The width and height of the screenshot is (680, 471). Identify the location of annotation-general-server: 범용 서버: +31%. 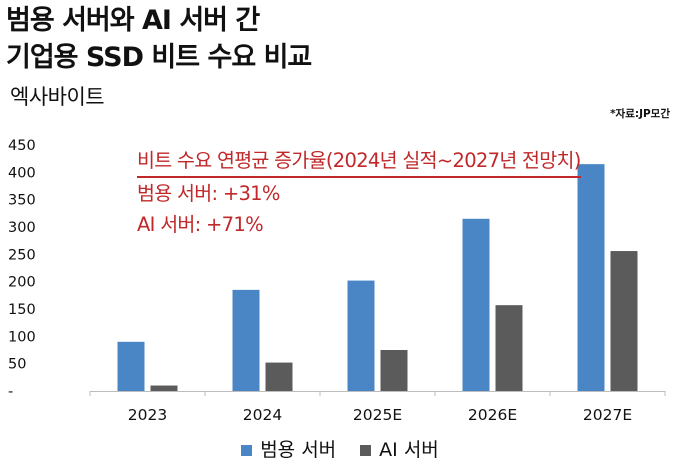
(208, 193).